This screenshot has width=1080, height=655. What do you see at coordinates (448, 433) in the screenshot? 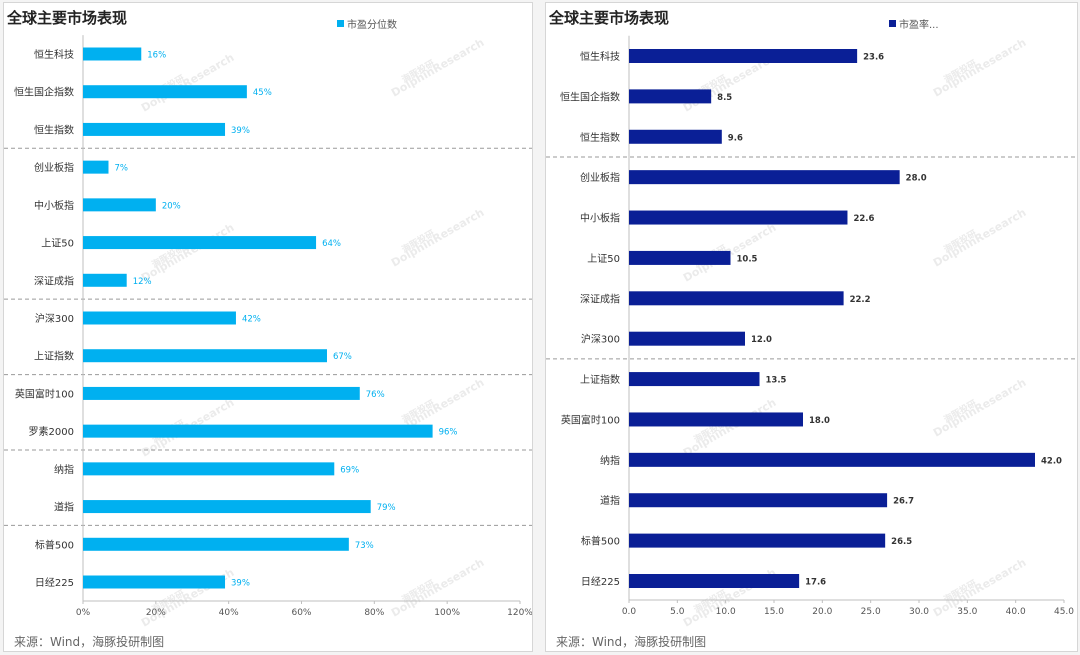
I see `data-label: 96%` at bounding box center [448, 433].